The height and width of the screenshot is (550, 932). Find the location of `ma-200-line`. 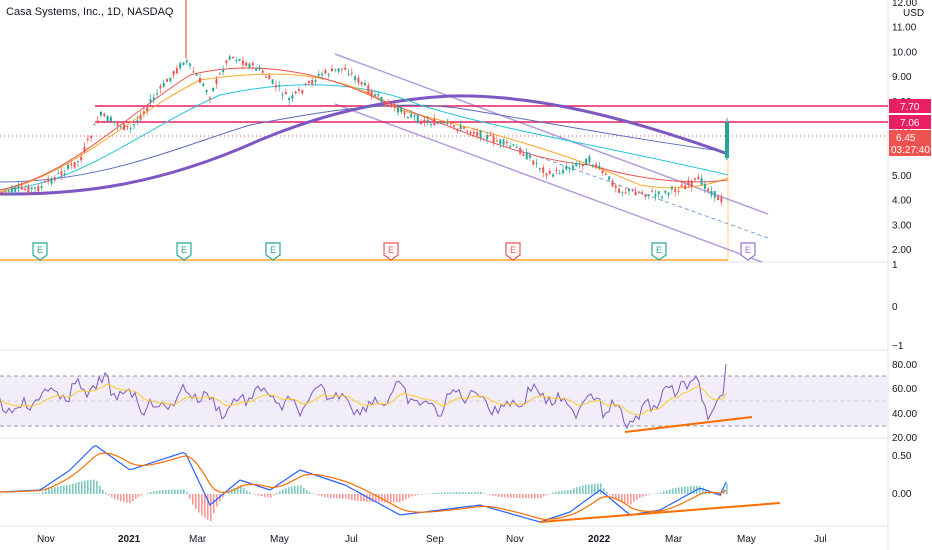

ma-200-line is located at coordinates (364, 145).